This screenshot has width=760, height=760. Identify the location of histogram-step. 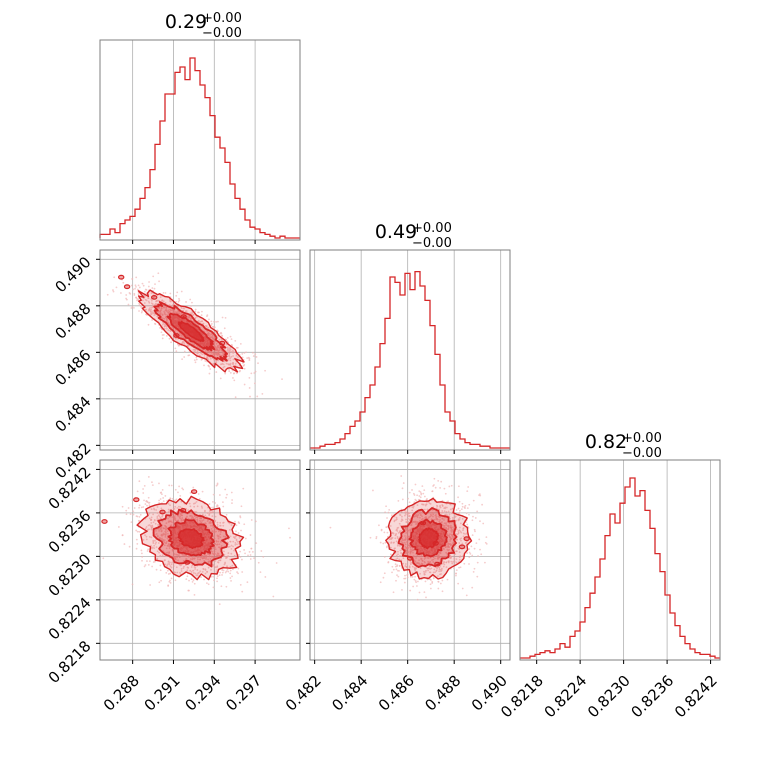
(199, 148).